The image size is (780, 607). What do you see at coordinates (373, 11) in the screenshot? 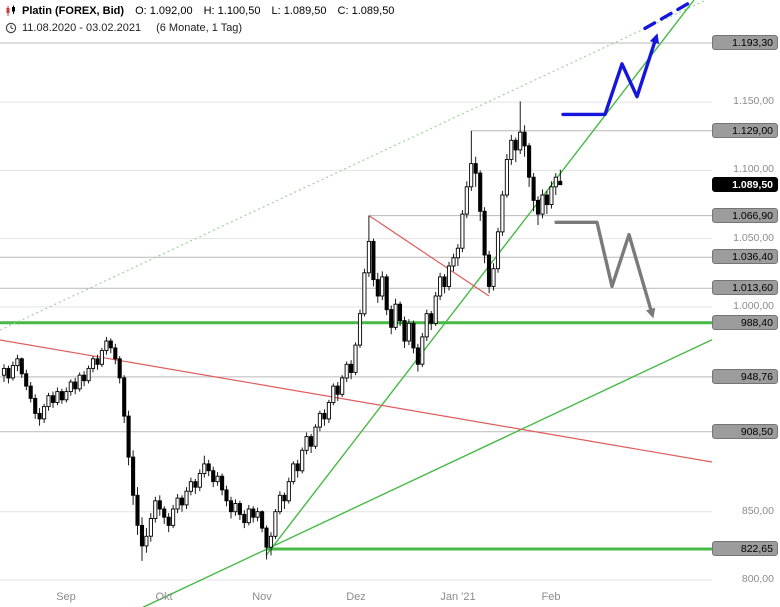
I see `close-value: 1.089,50` at bounding box center [373, 11].